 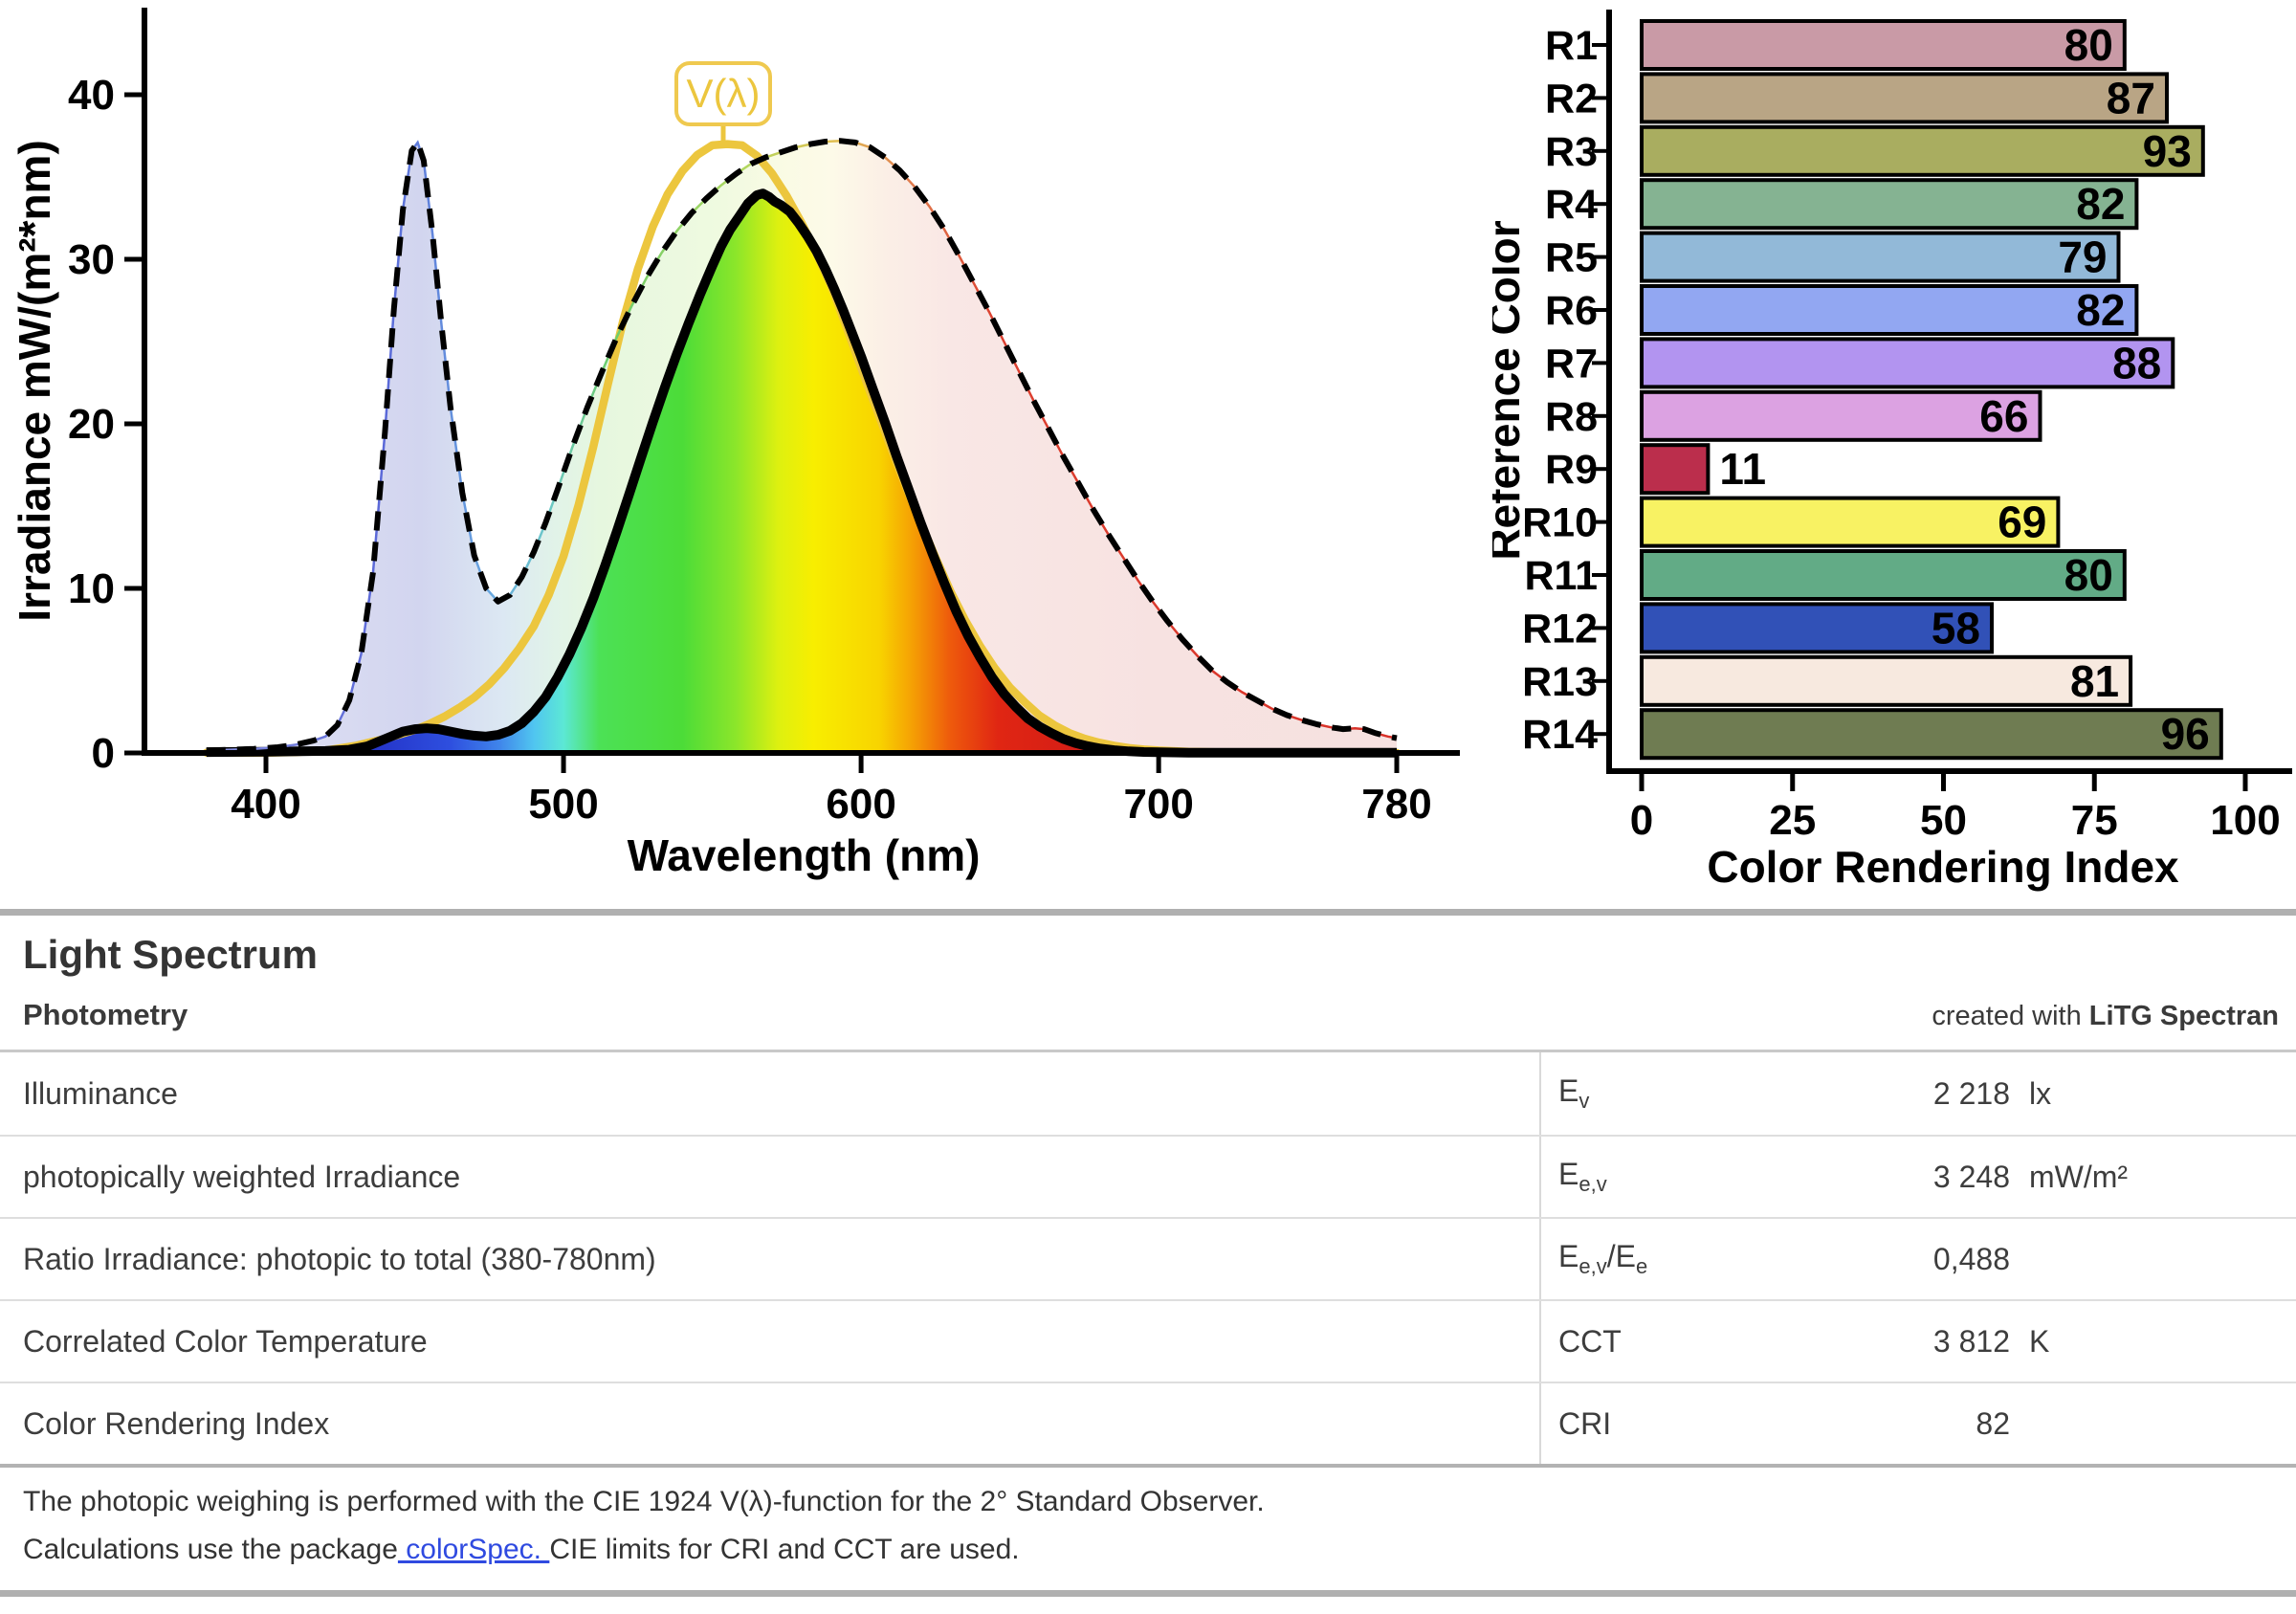 I want to click on x-tick-label: 400, so click(x=266, y=805).